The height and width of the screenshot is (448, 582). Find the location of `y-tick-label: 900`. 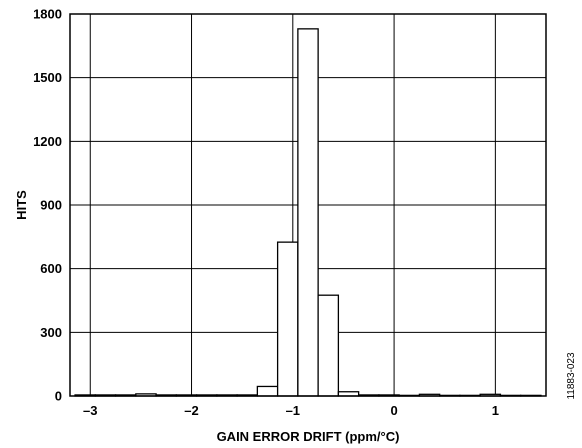

y-tick-label: 900 is located at coordinates (51, 205).